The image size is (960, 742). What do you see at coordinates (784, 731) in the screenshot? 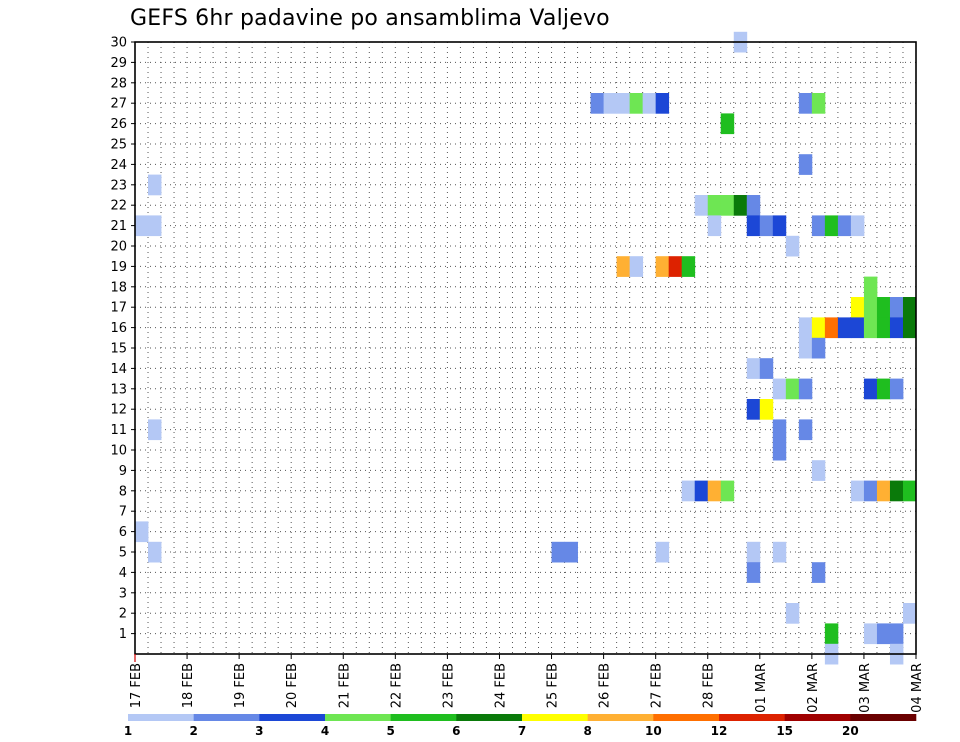
I see `colorbar-label: 15` at bounding box center [784, 731].